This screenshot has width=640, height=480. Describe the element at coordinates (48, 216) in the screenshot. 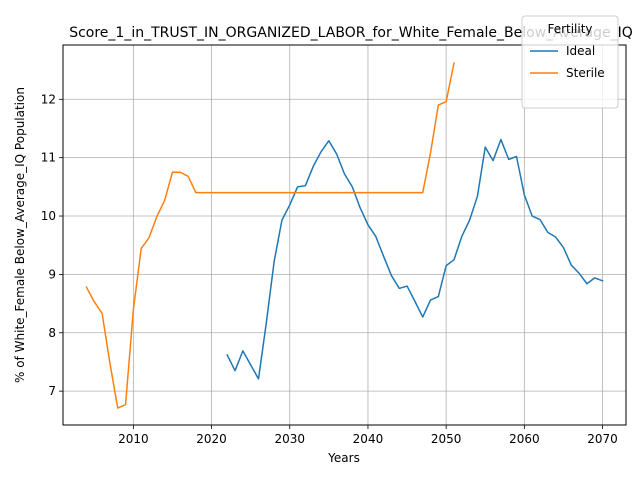

I see `y-tick-label: 10` at that location.